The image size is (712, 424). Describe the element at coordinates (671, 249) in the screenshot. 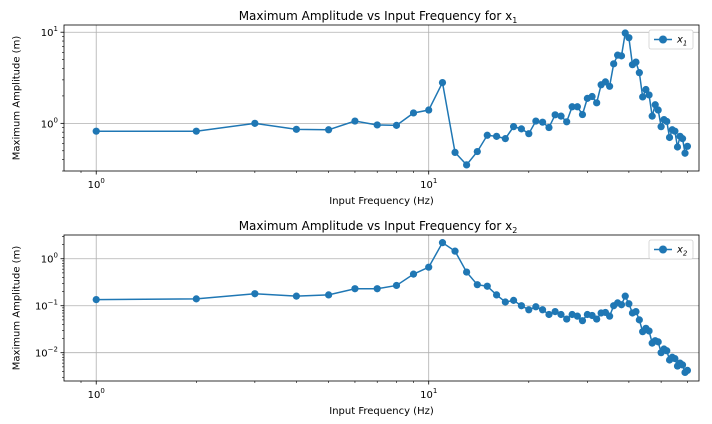

I see `legend: x2` at that location.